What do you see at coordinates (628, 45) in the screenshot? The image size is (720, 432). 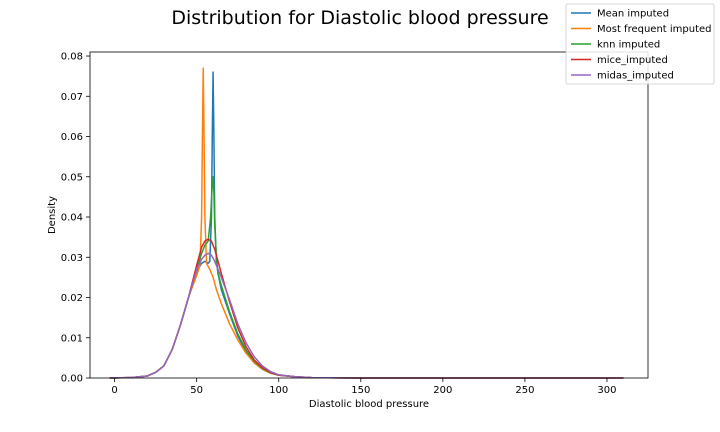 I see `legend-label-2: knn imputed` at bounding box center [628, 45].